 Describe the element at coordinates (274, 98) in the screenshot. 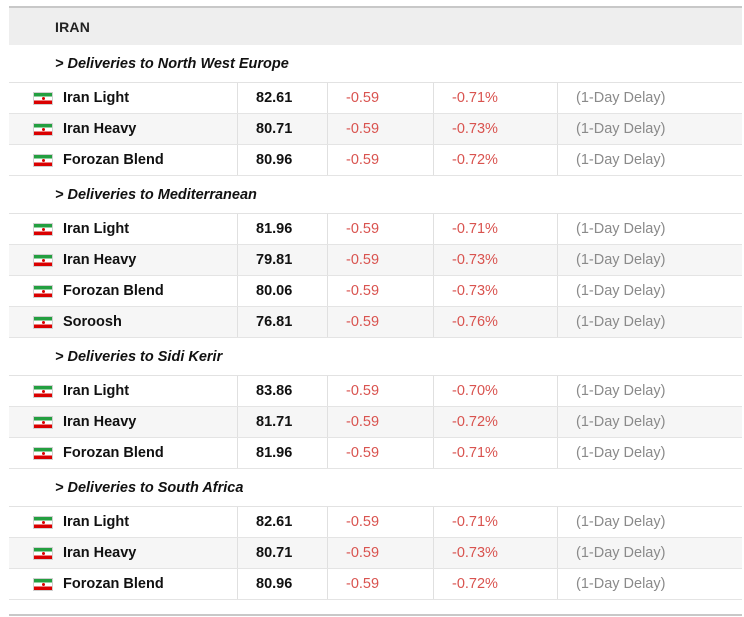

I see `price-value: 82.61` at that location.